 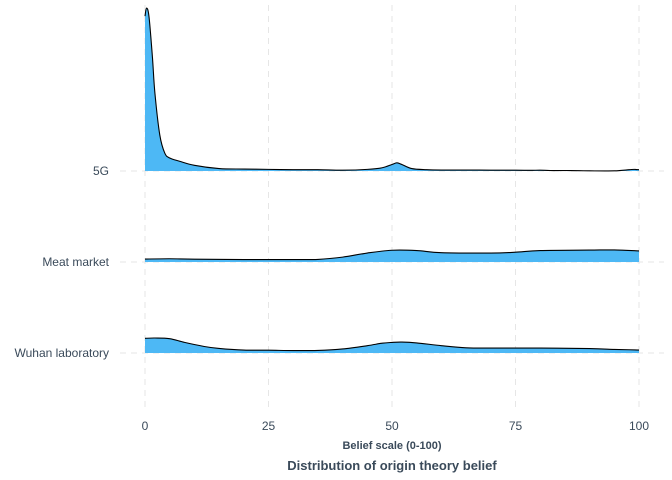 What do you see at coordinates (391, 446) in the screenshot?
I see `x-axis-title: Belief scale (0-100)` at bounding box center [391, 446].